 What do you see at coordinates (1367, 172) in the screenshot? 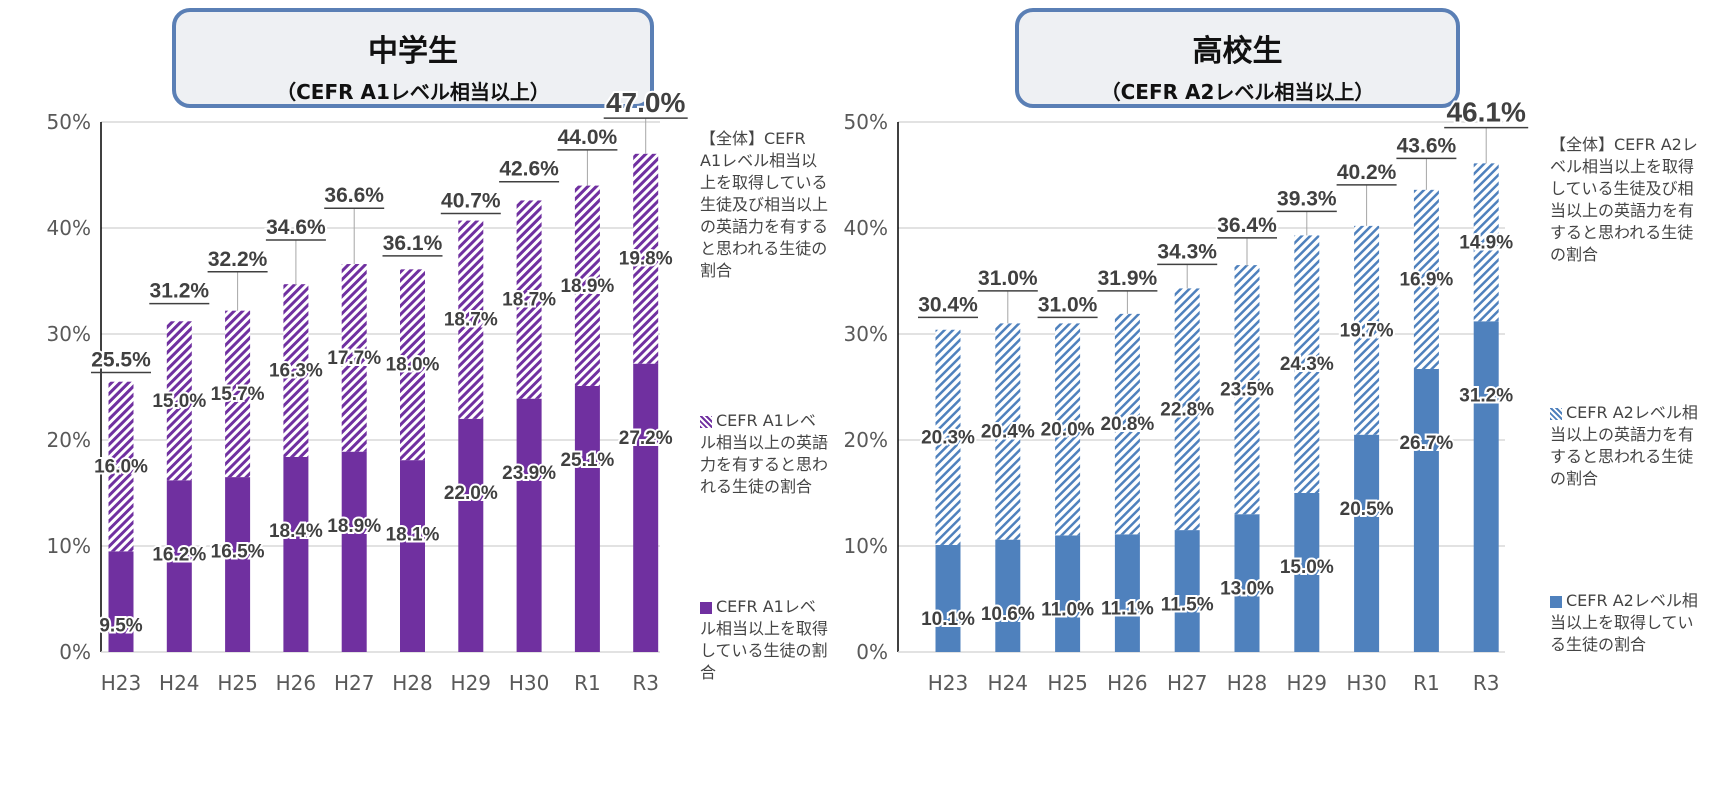
I see `data-label-total: 40.2%` at bounding box center [1367, 172].